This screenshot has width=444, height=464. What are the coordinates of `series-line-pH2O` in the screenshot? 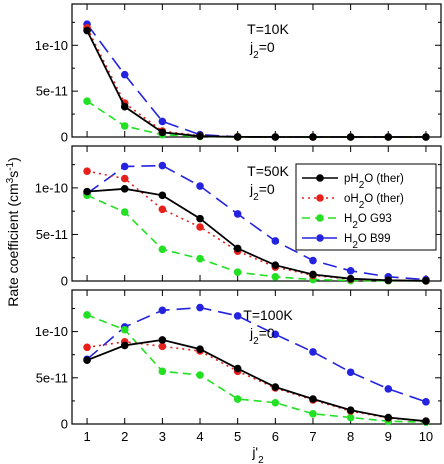 It's located at (256, 380).